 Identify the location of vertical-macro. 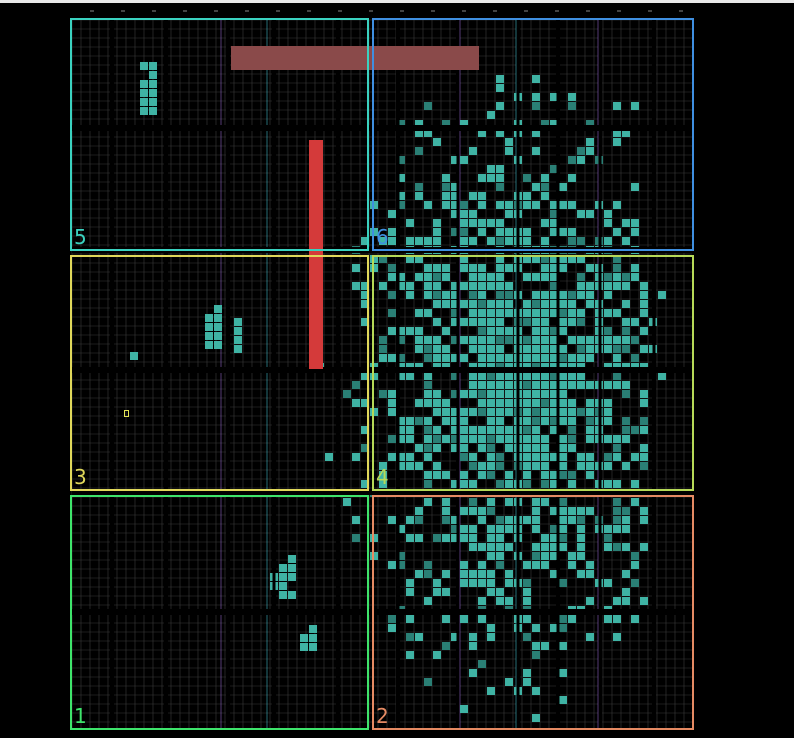
(316, 254).